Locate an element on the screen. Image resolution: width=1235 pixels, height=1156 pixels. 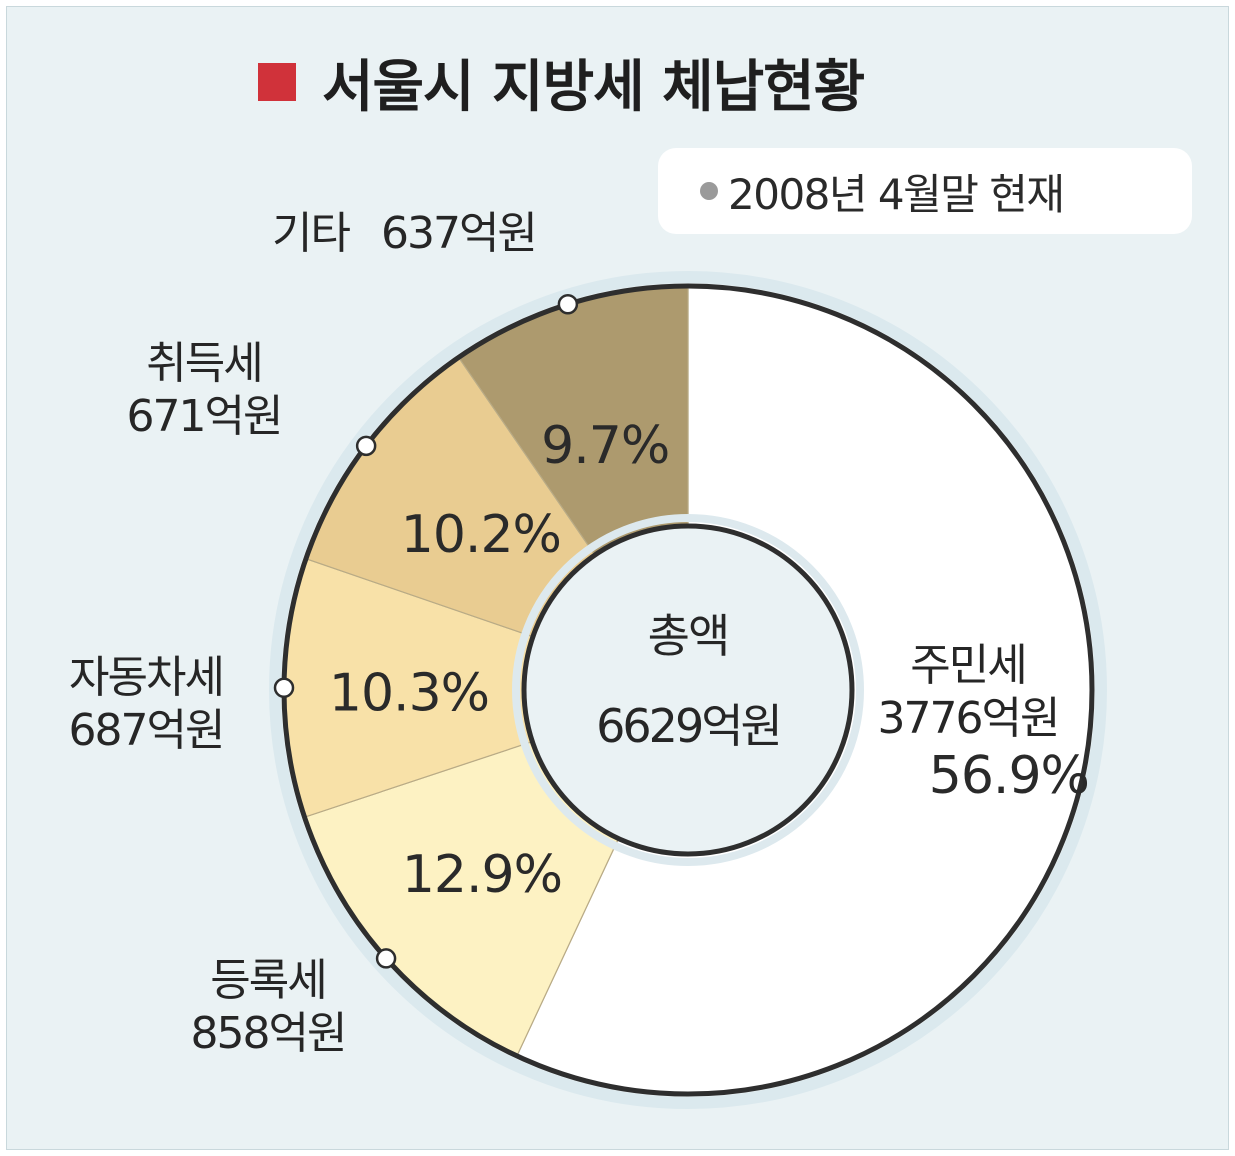
slice-amount: 3776억원 is located at coordinates (969, 718).